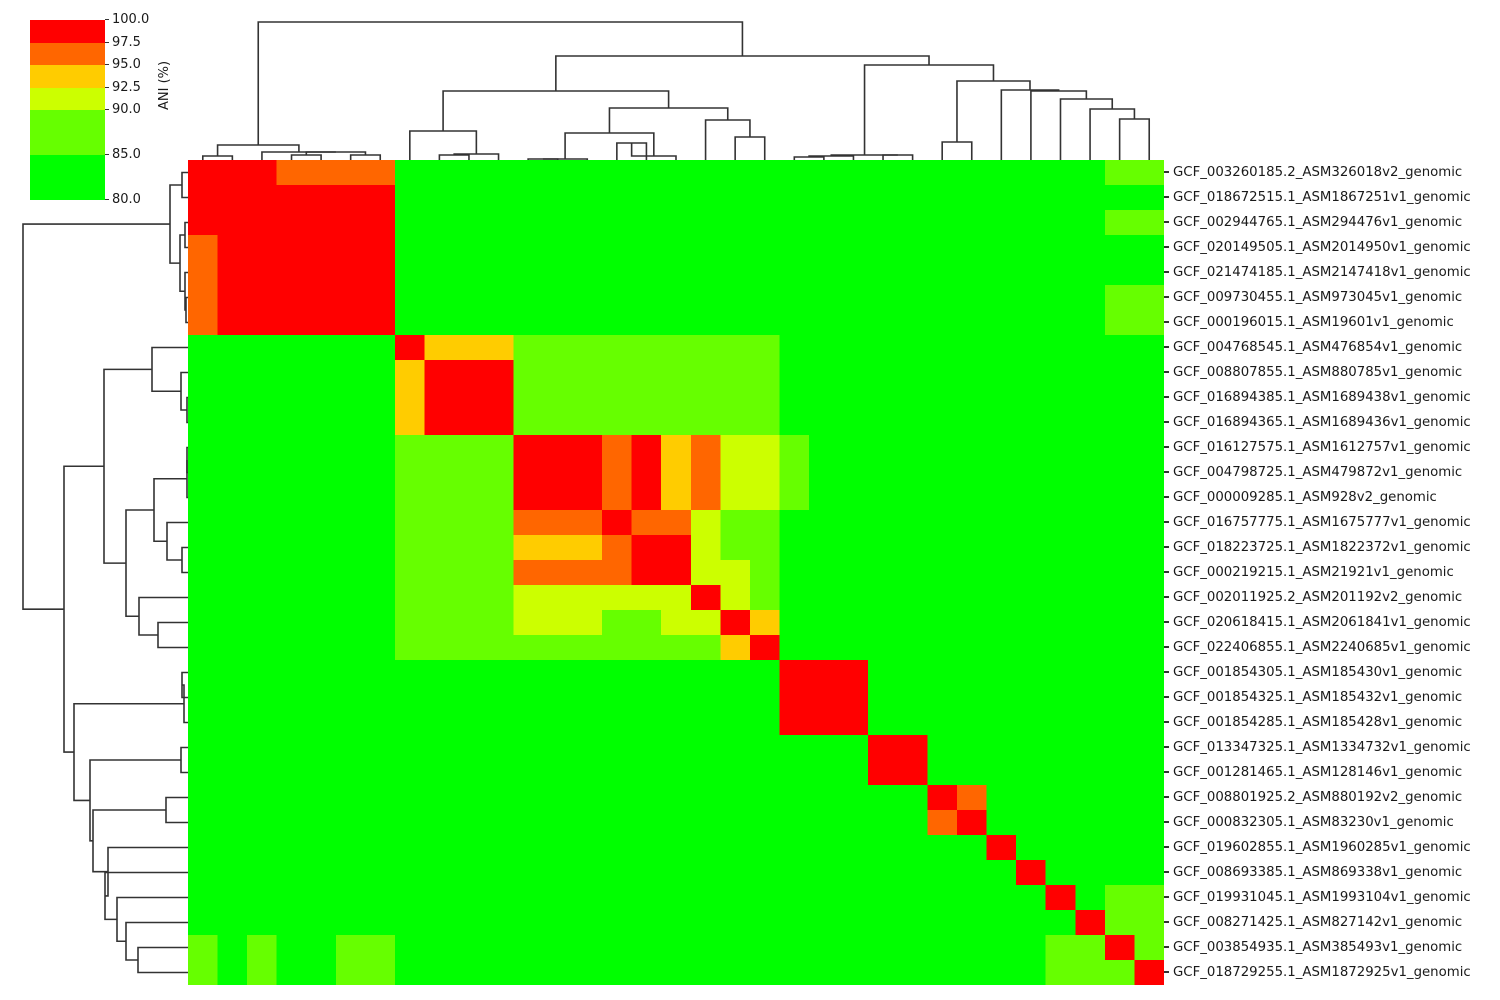 The width and height of the screenshot is (1500, 1000). Describe the element at coordinates (1317, 197) in the screenshot. I see `row-label: GCF_018672515.1_ASM1867251v1_genomic` at that location.